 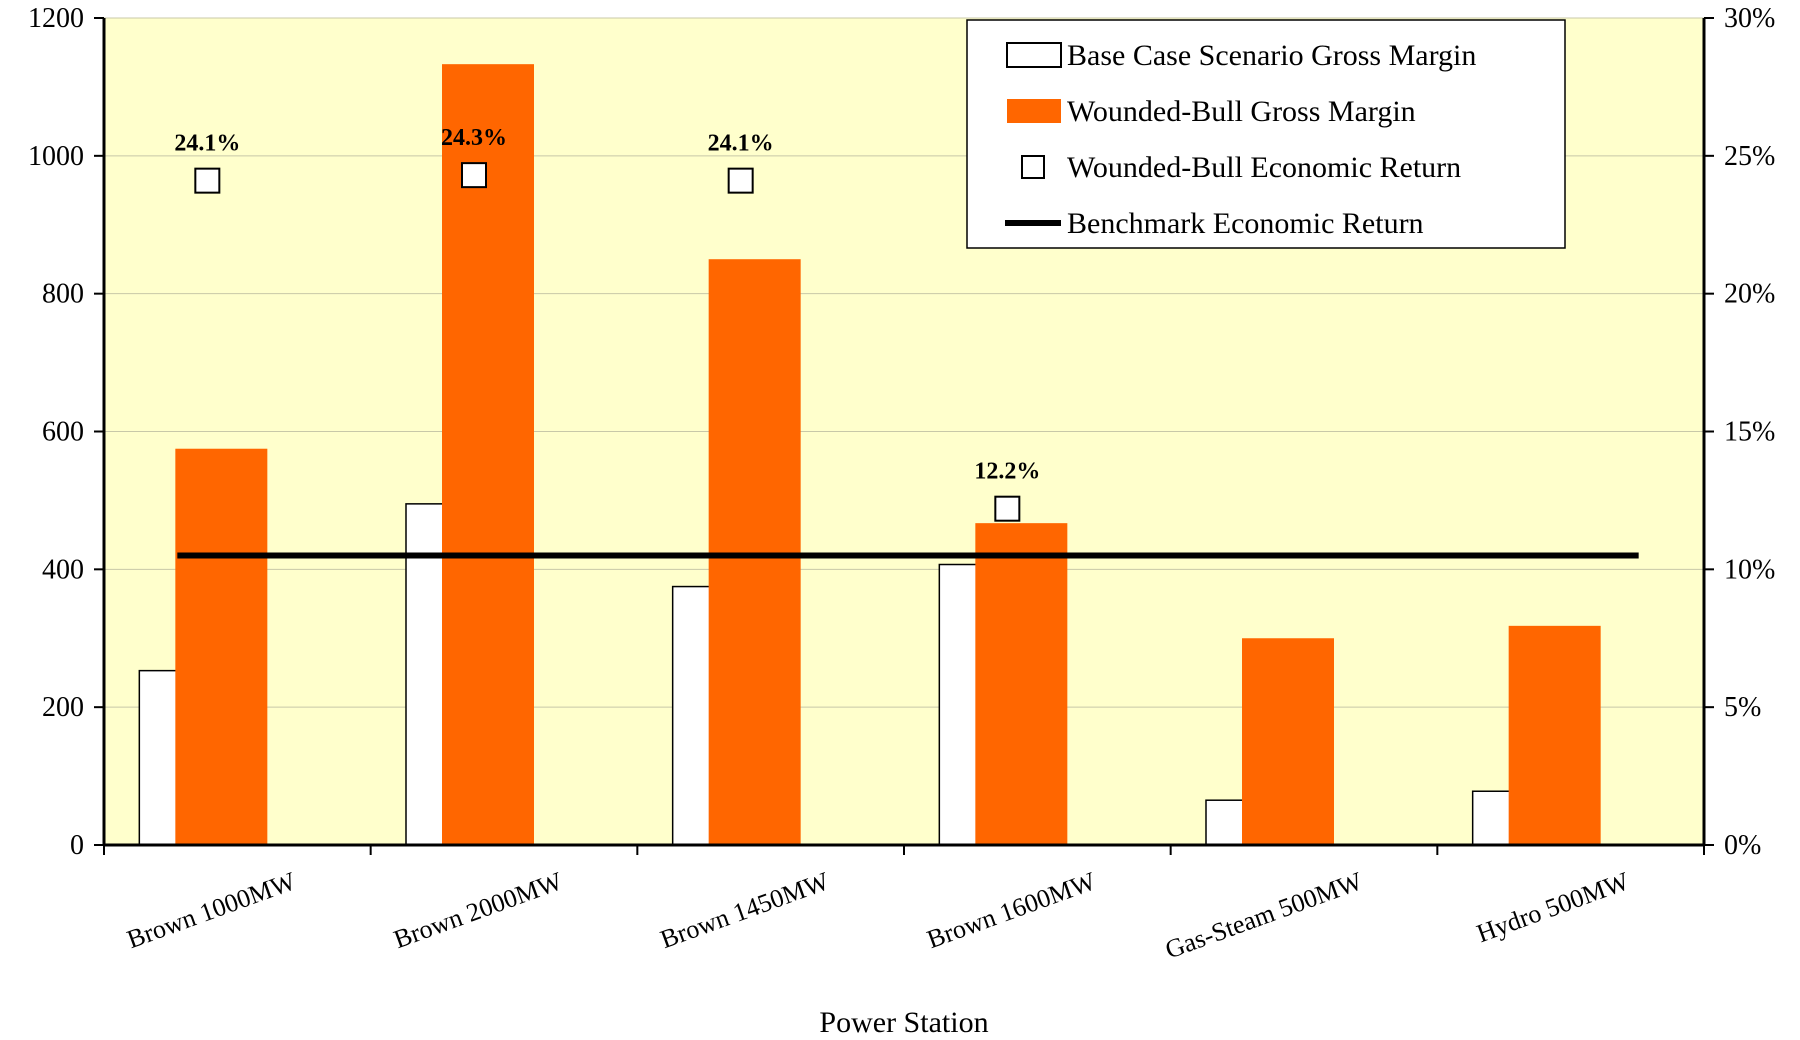 I want to click on left-tick-label: 600, so click(x=63, y=432).